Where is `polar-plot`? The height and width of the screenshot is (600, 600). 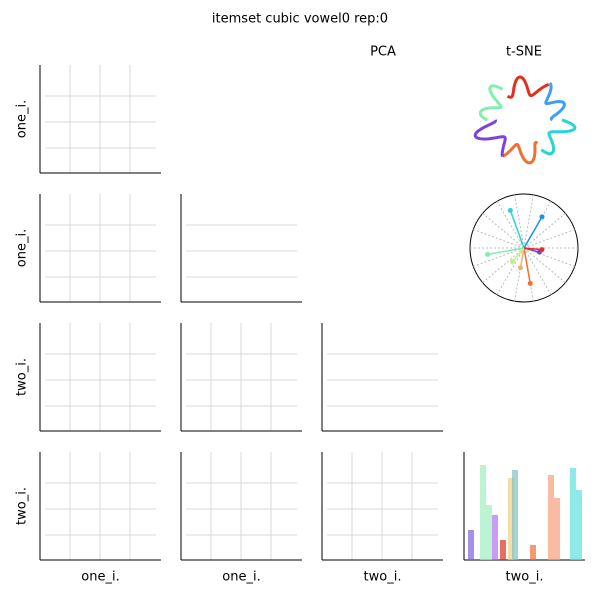
polar-plot is located at coordinates (524, 248).